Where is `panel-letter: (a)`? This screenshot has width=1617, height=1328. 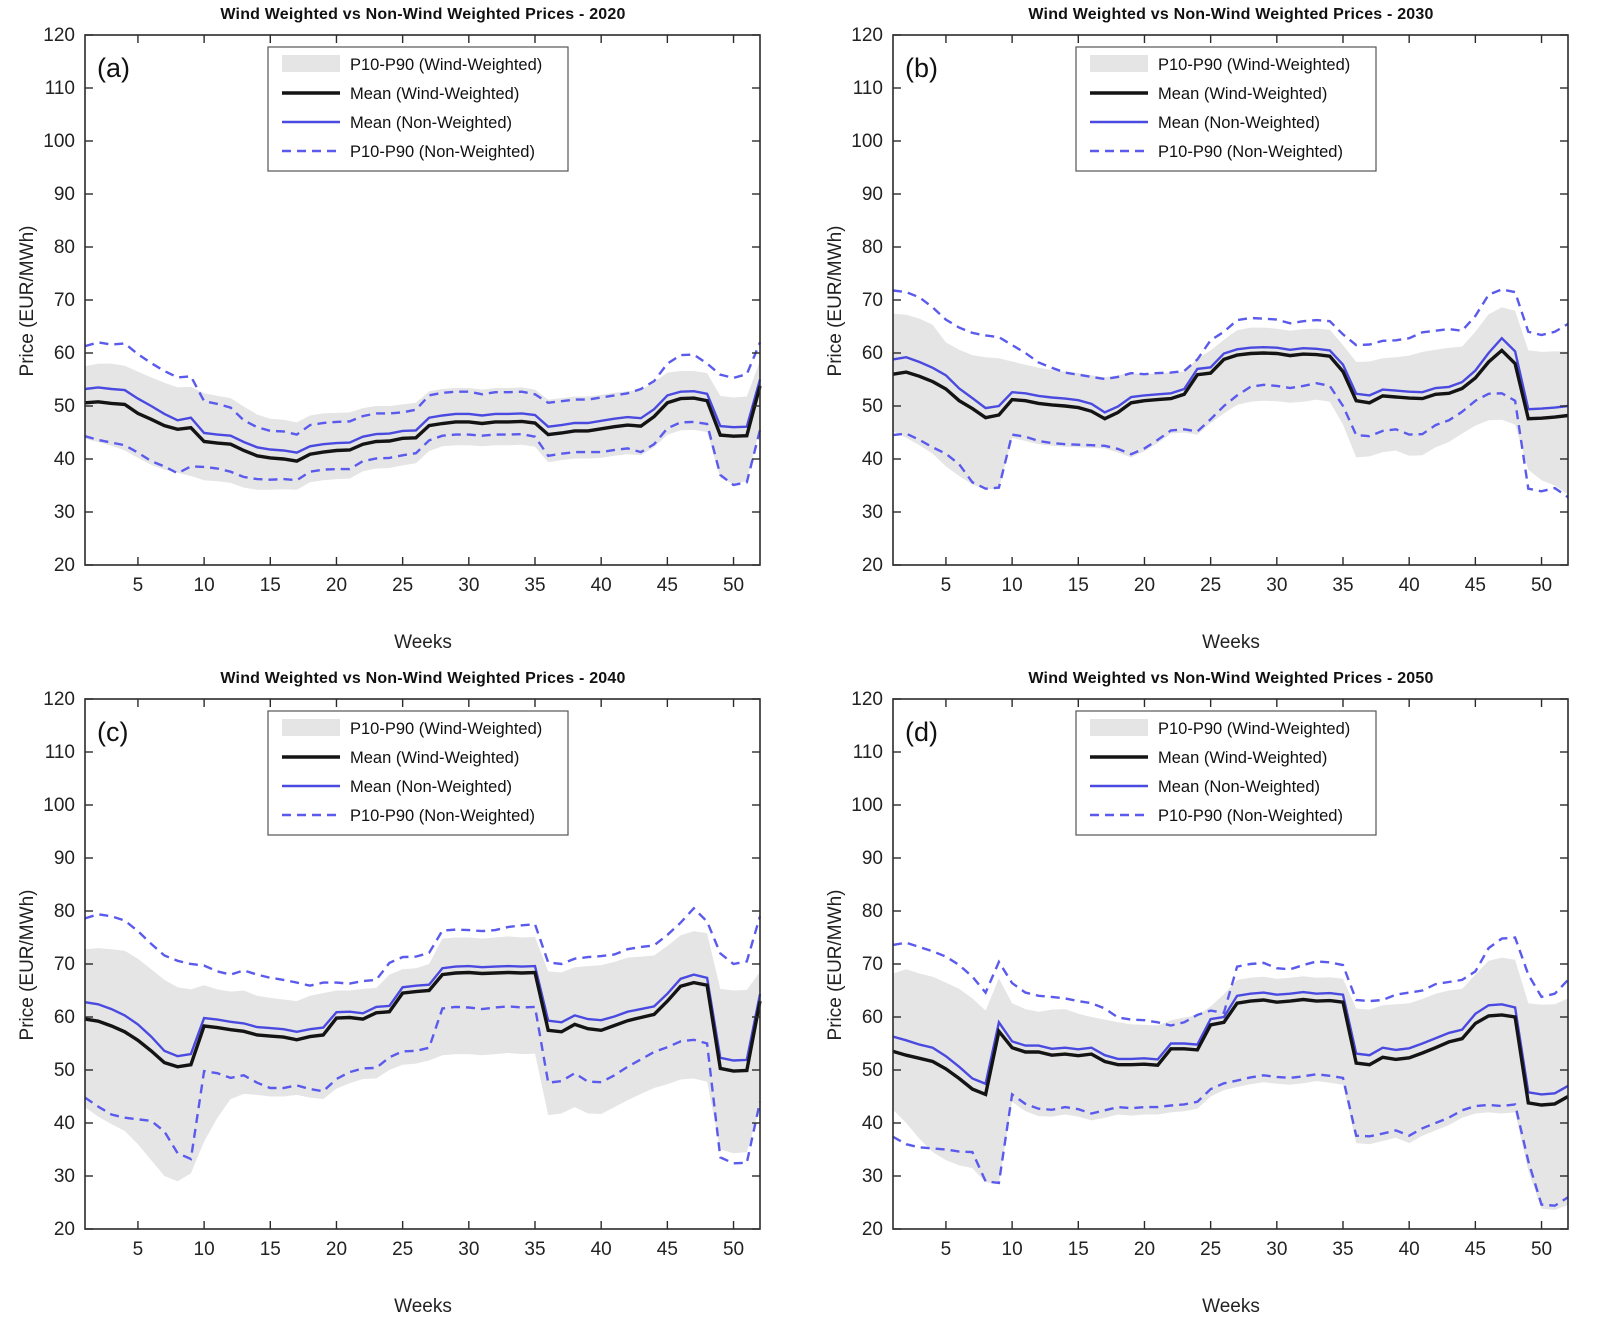
panel-letter: (a) is located at coordinates (113, 68).